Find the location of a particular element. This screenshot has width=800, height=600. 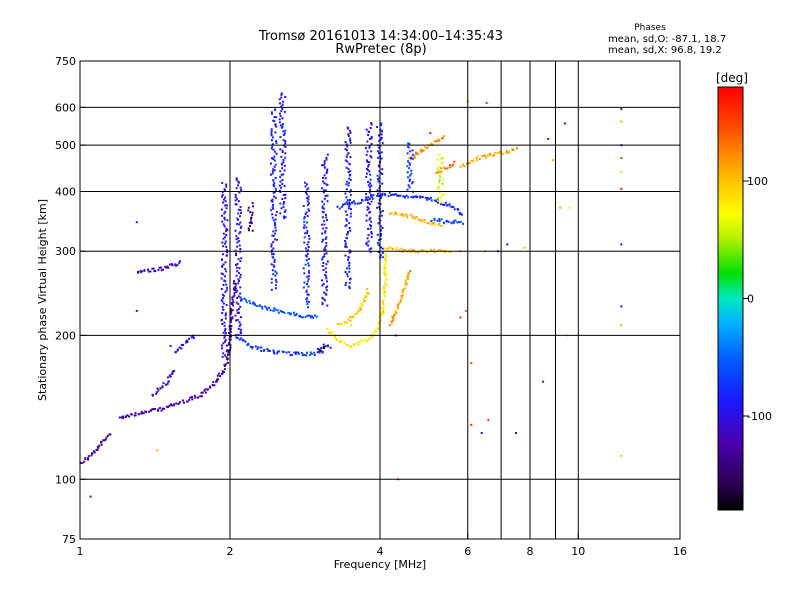

colorbar-tick-label: -100 is located at coordinates (759, 416).